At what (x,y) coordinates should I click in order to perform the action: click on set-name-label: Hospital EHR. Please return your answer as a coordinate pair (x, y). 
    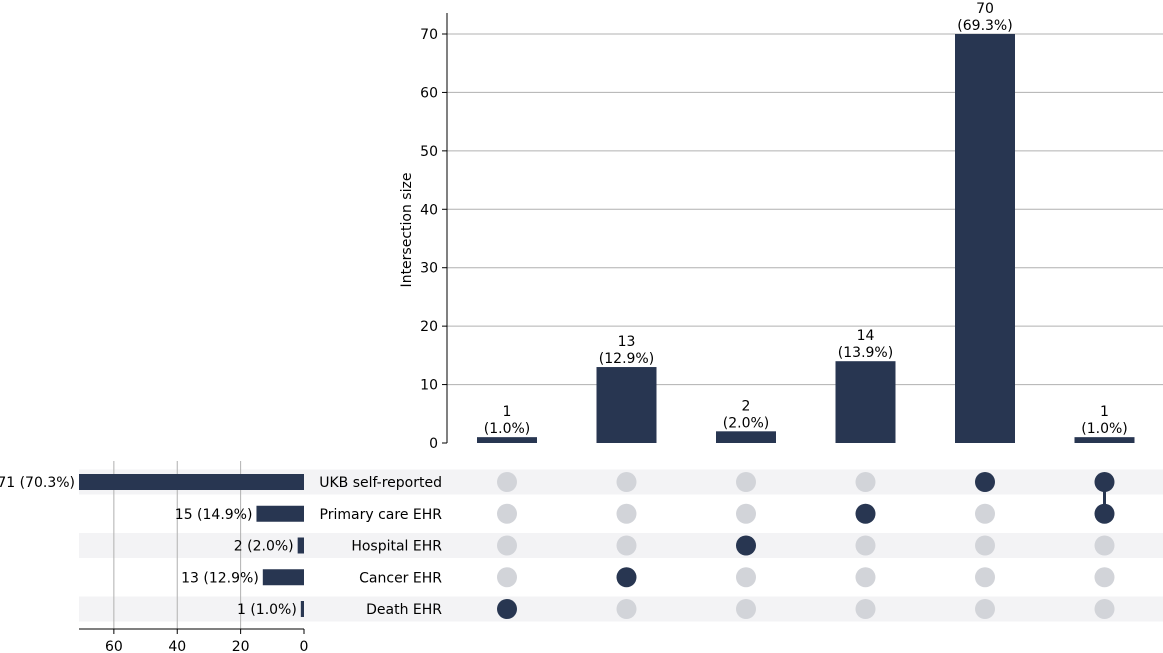
    Looking at the image, I should click on (396, 547).